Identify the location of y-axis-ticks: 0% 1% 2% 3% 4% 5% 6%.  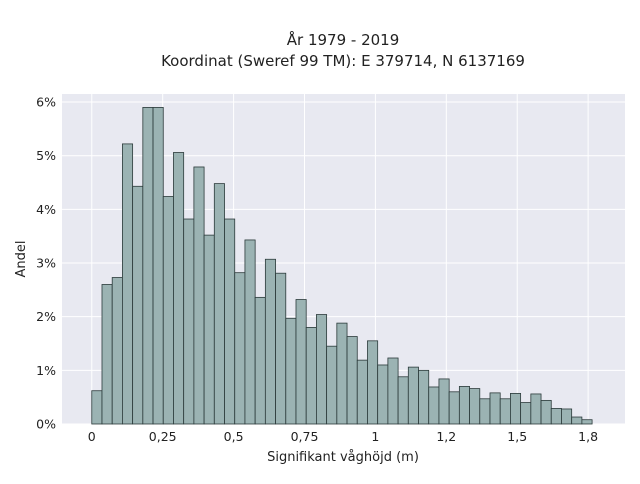
(46, 263).